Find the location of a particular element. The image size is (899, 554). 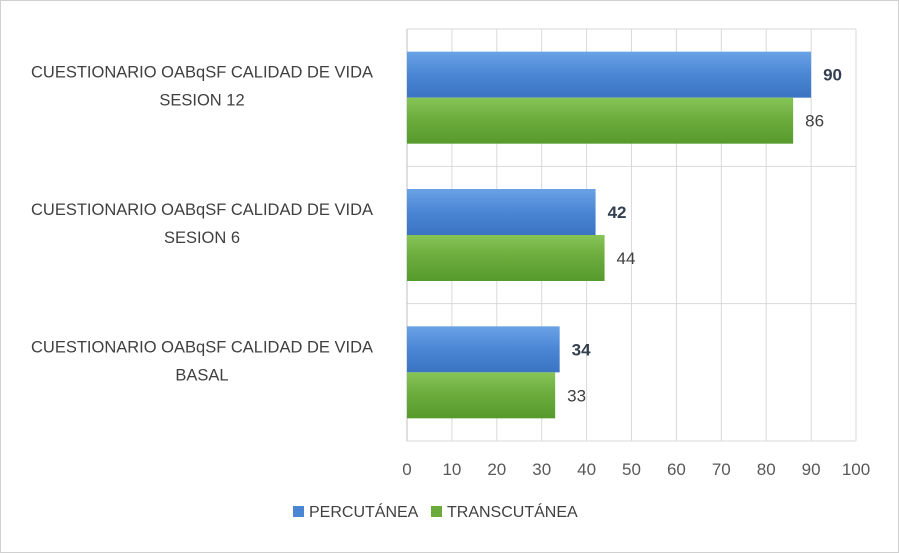

data-label: 90 is located at coordinates (832, 75).